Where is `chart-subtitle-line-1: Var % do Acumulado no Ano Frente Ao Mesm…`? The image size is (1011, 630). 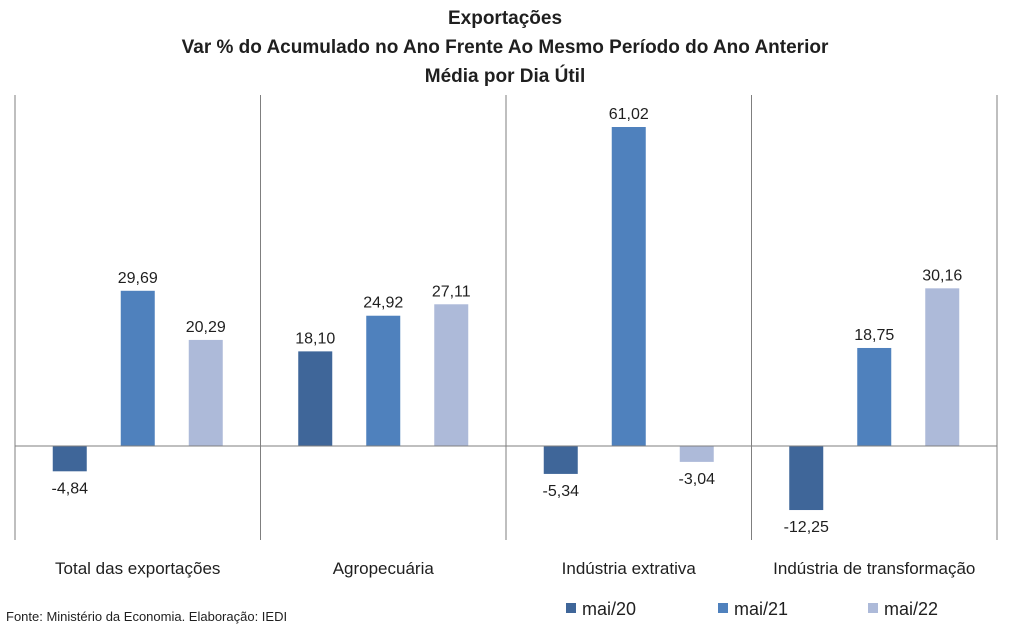
chart-subtitle-line-1: Var % do Acumulado no Ano Frente Ao Mesm… is located at coordinates (505, 47).